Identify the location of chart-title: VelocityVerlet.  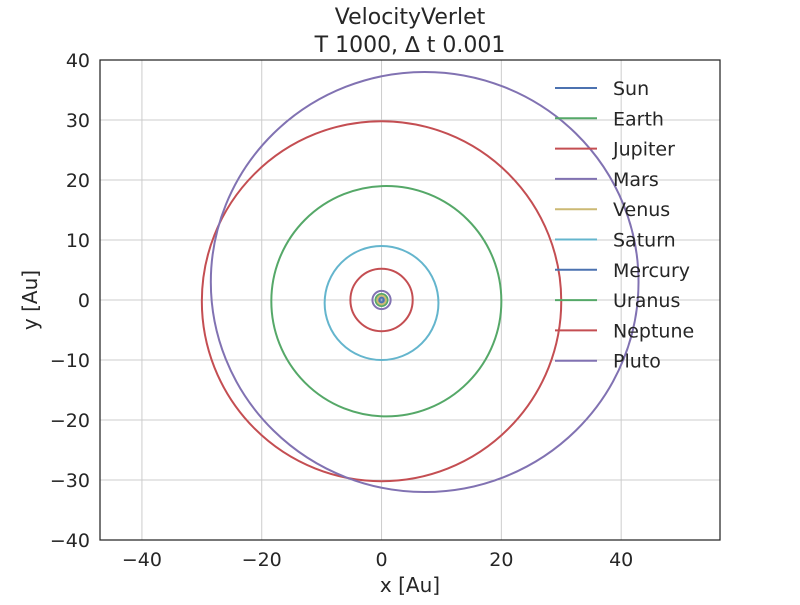
(410, 17).